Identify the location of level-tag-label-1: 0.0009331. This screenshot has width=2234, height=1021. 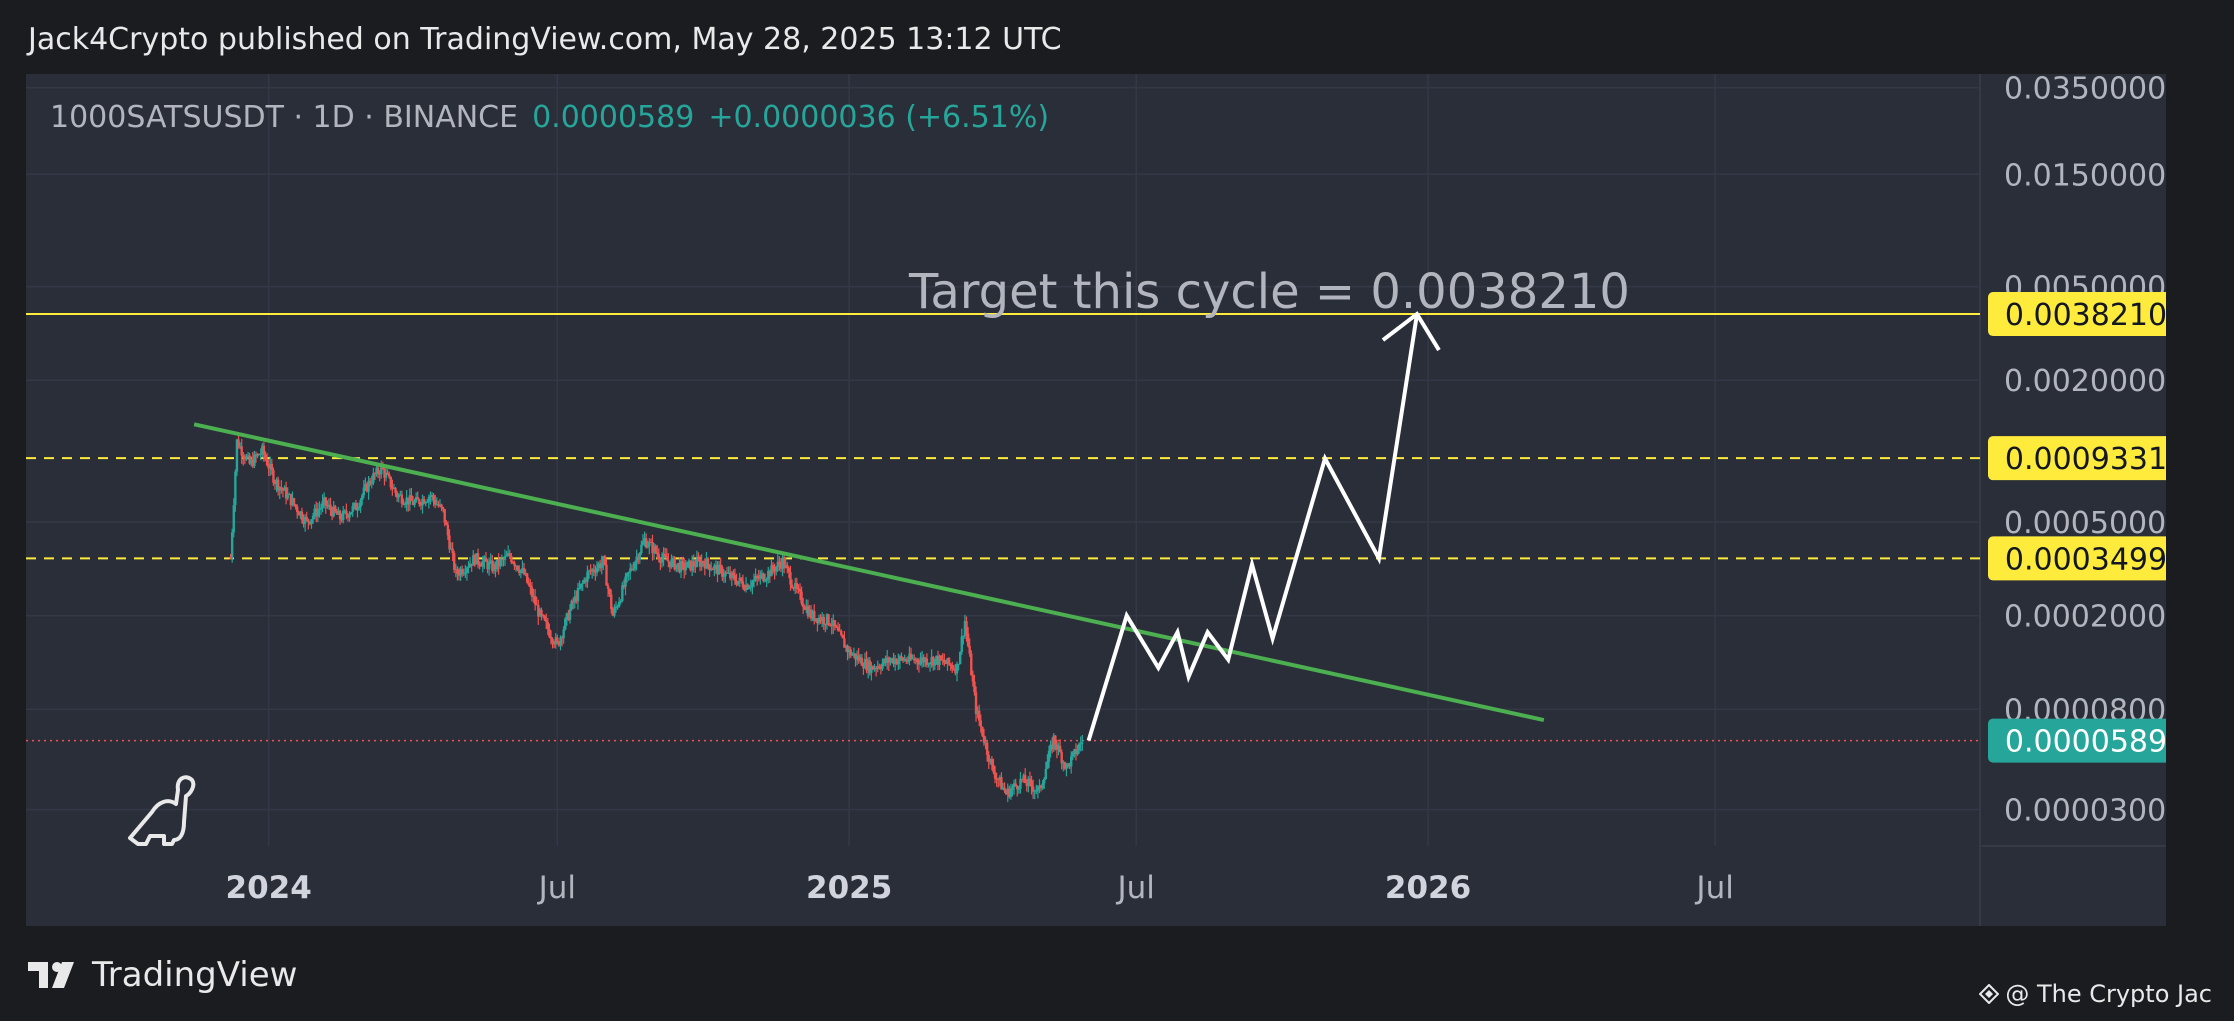
(2085, 459).